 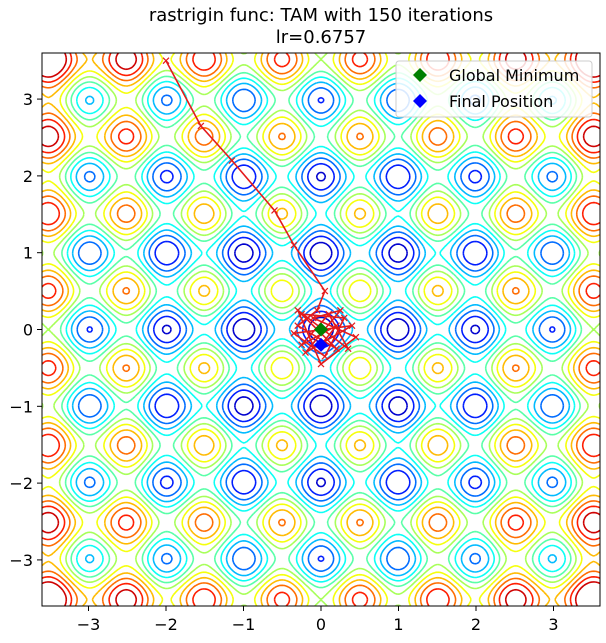 I want to click on x-tick-label: −3, so click(x=89, y=624).